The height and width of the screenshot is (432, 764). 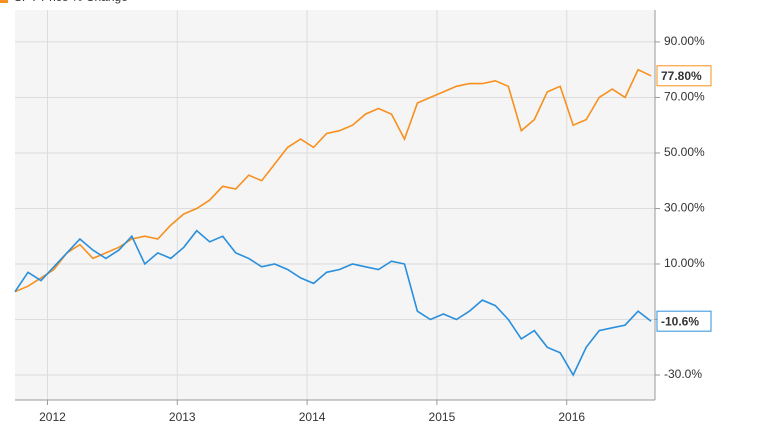 What do you see at coordinates (684, 263) in the screenshot?
I see `y-tick-label: 10.00%` at bounding box center [684, 263].